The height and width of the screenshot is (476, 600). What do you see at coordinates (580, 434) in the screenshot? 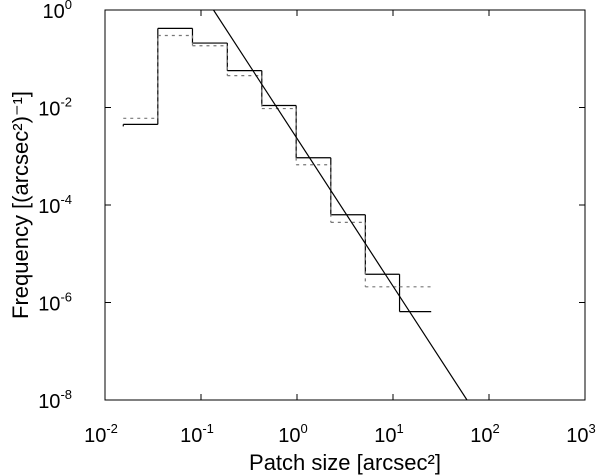
I see `x-tick-label: 10³` at bounding box center [580, 434].